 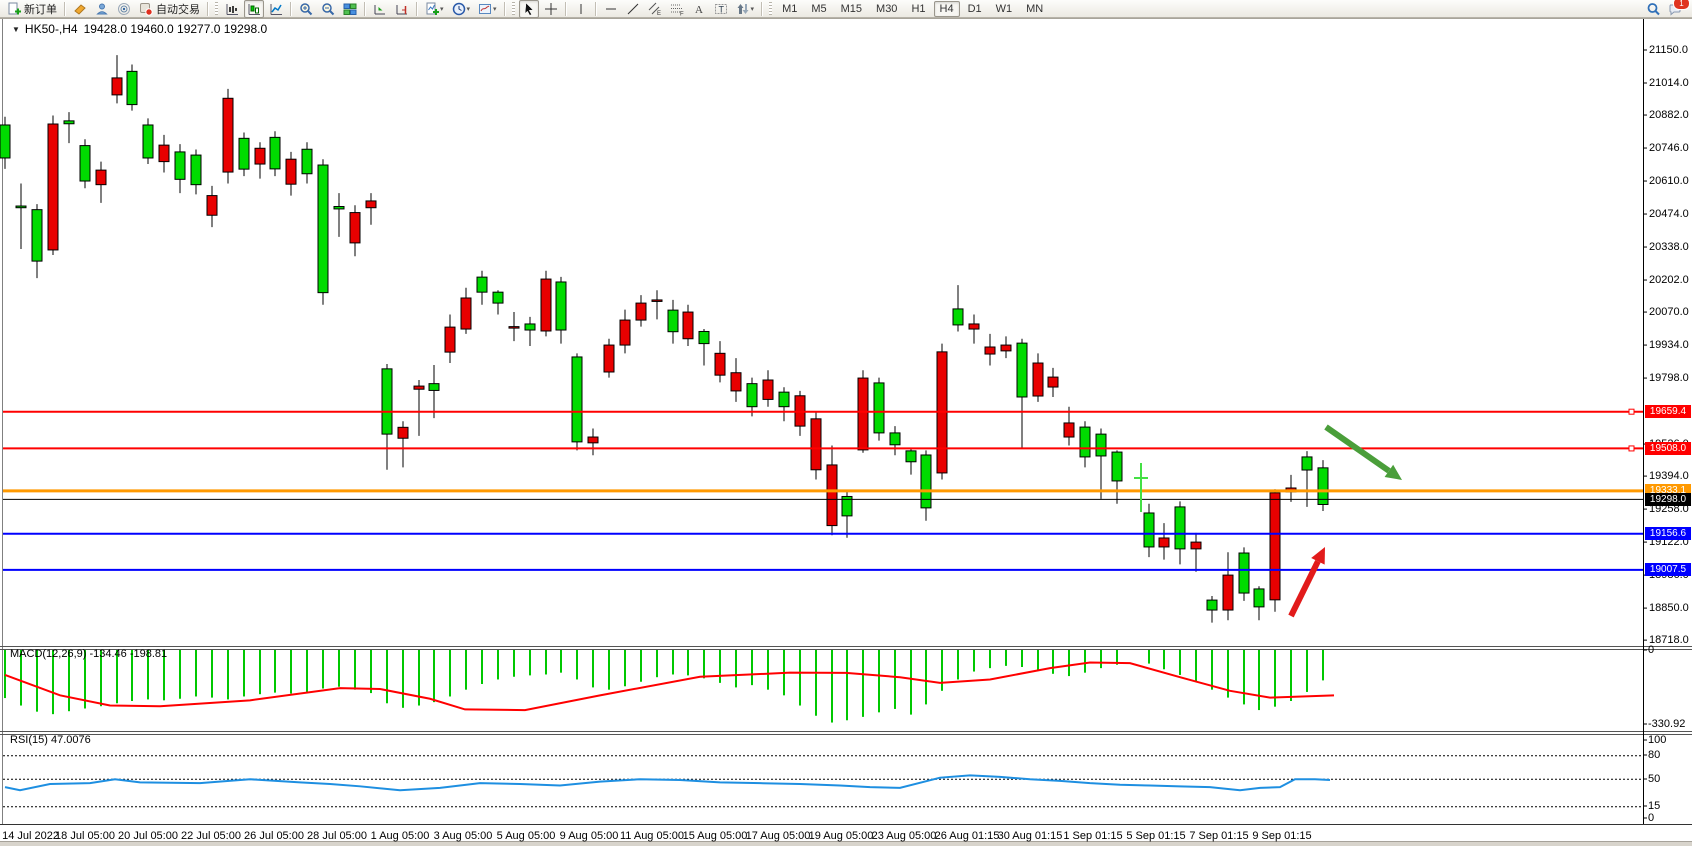 What do you see at coordinates (974, 8) in the screenshot?
I see `timeframe-button-d1: D1` at bounding box center [974, 8].